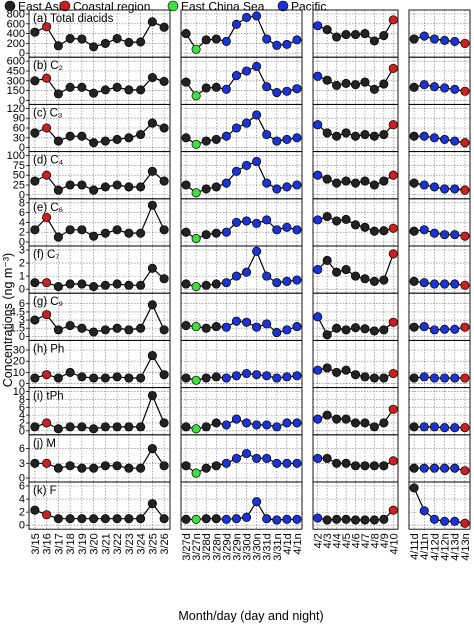  Describe the element at coordinates (45, 491) in the screenshot. I see `panel-label: (k) F` at that location.